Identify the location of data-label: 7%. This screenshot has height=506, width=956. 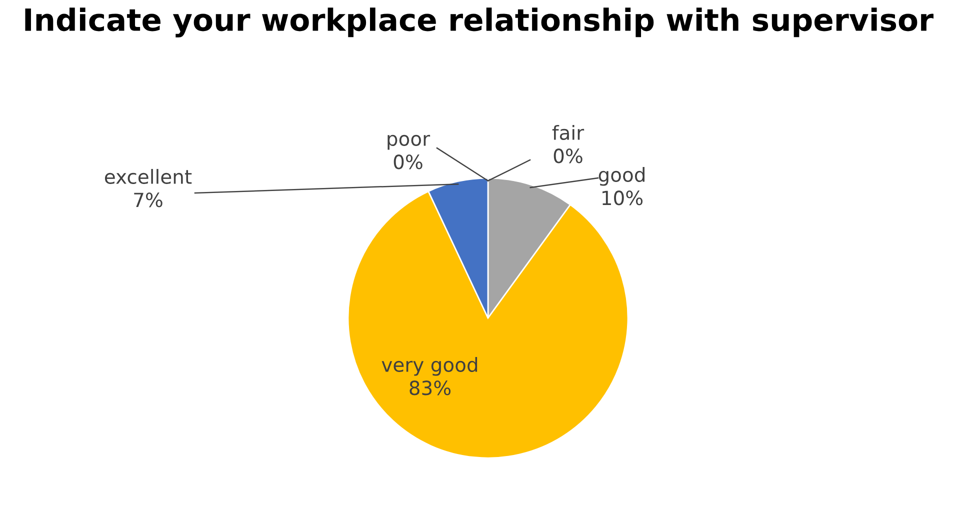
(148, 200).